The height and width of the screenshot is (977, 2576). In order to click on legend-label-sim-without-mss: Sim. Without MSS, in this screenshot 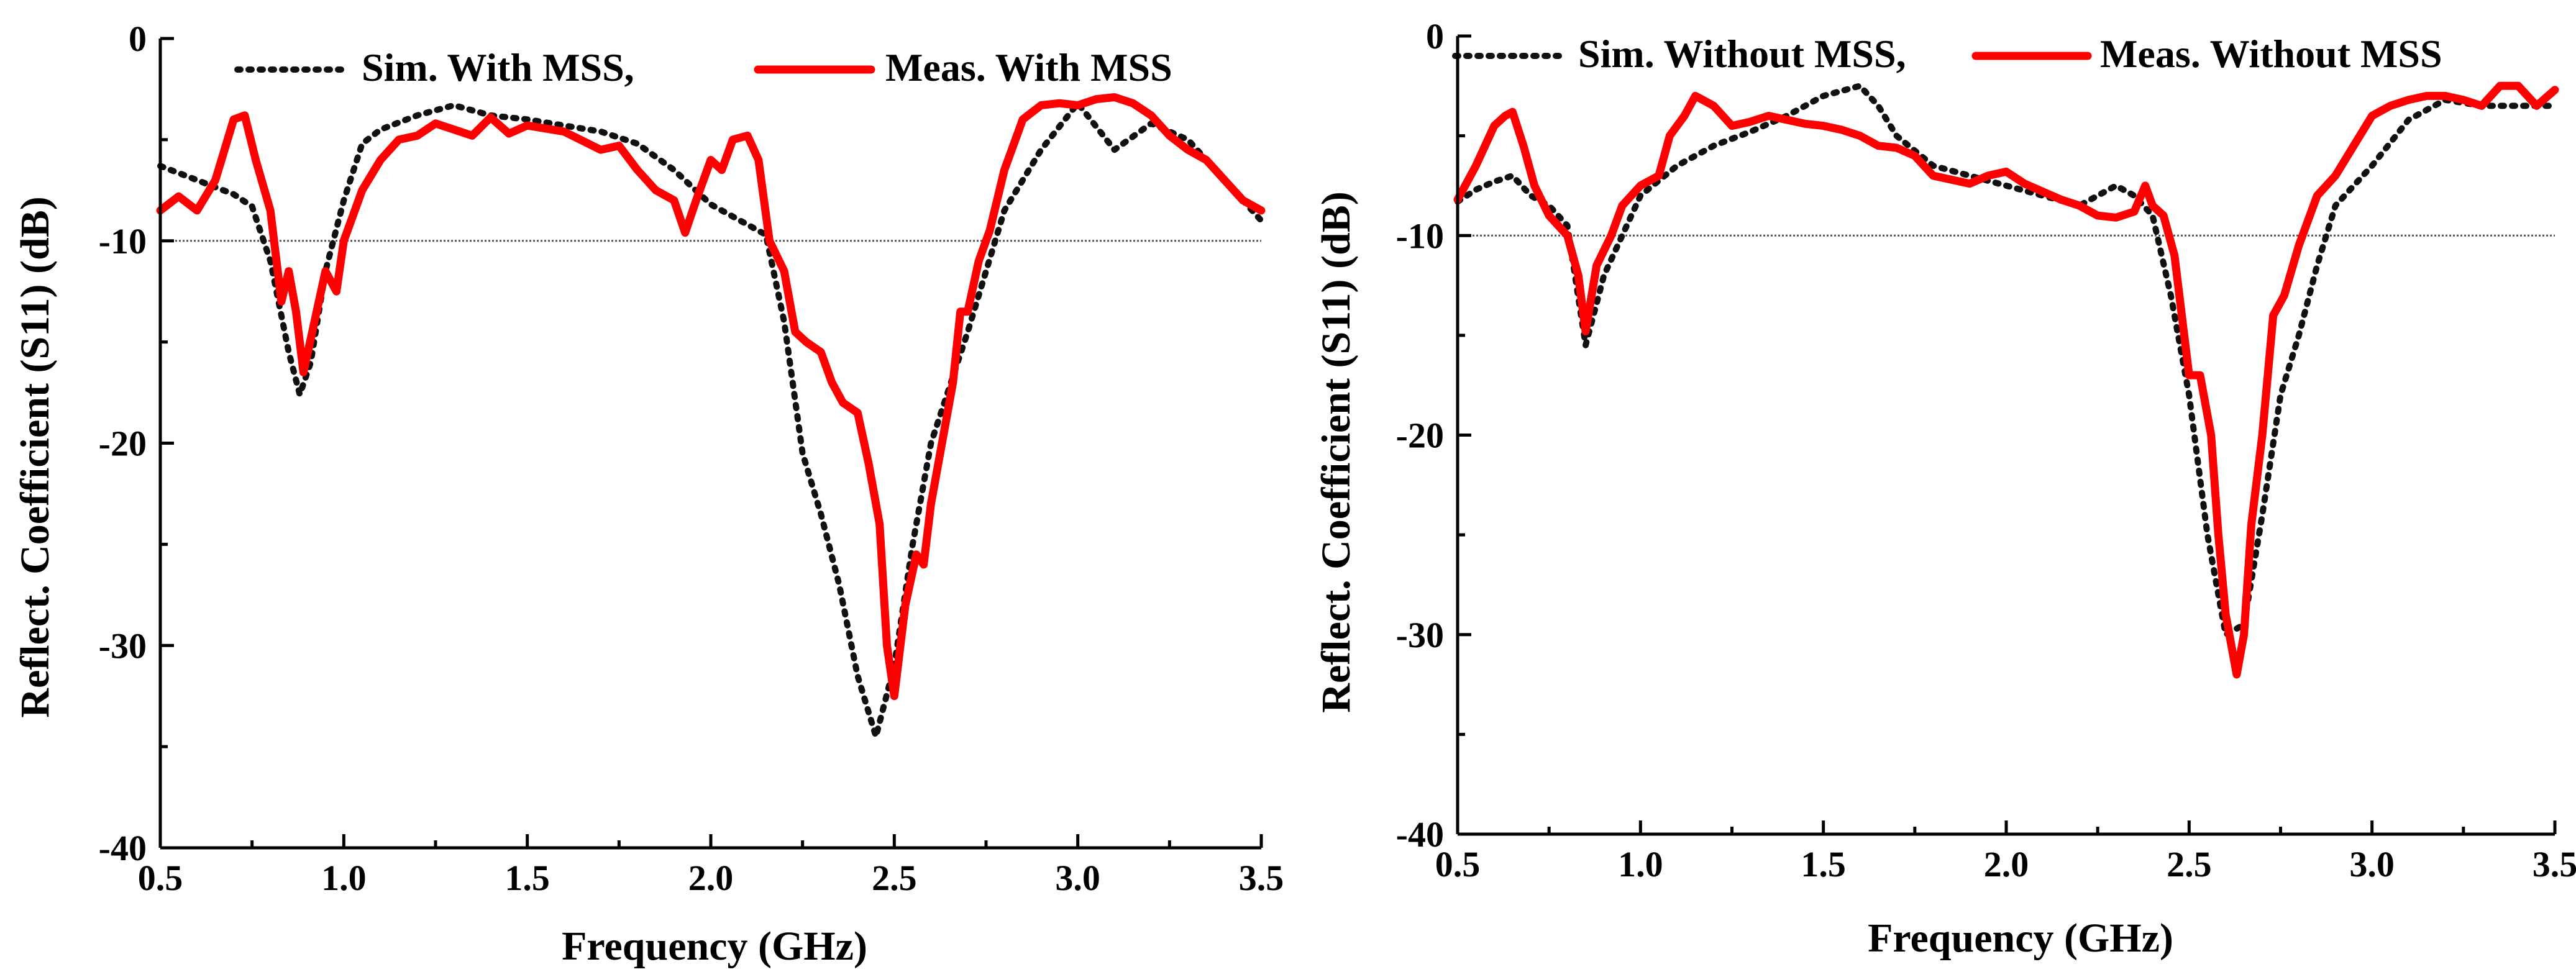, I will do `click(1742, 54)`.